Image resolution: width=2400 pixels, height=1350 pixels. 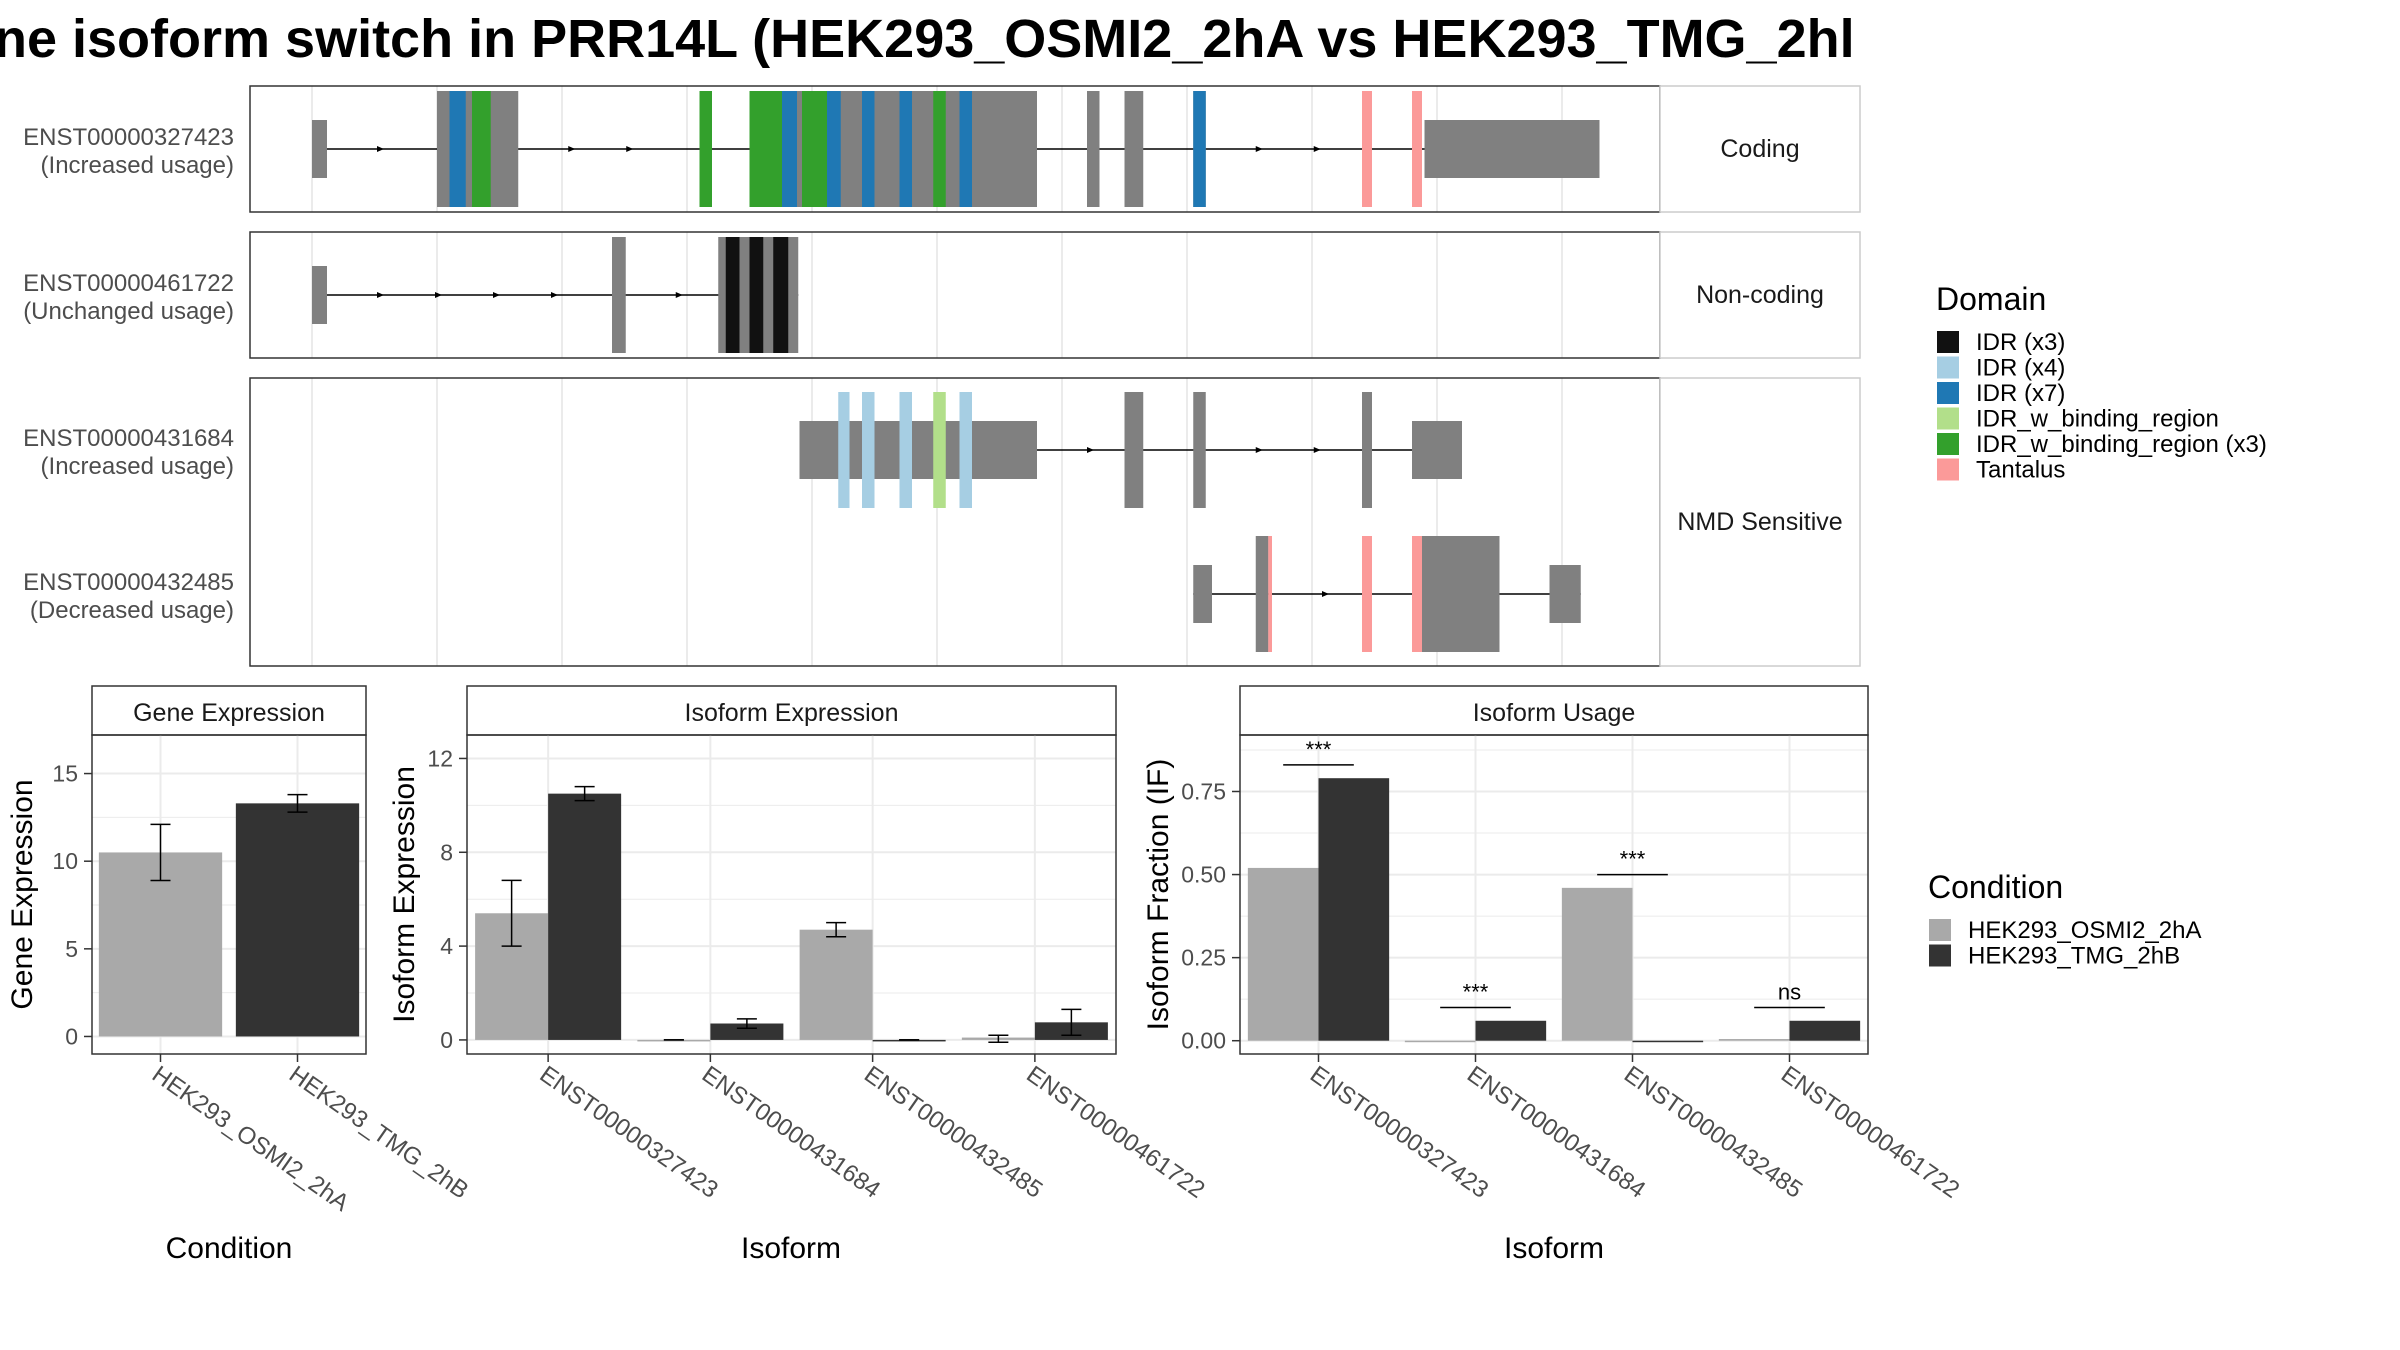 What do you see at coordinates (791, 1132) in the screenshot?
I see `x-tick-label: ENST00000431684` at bounding box center [791, 1132].